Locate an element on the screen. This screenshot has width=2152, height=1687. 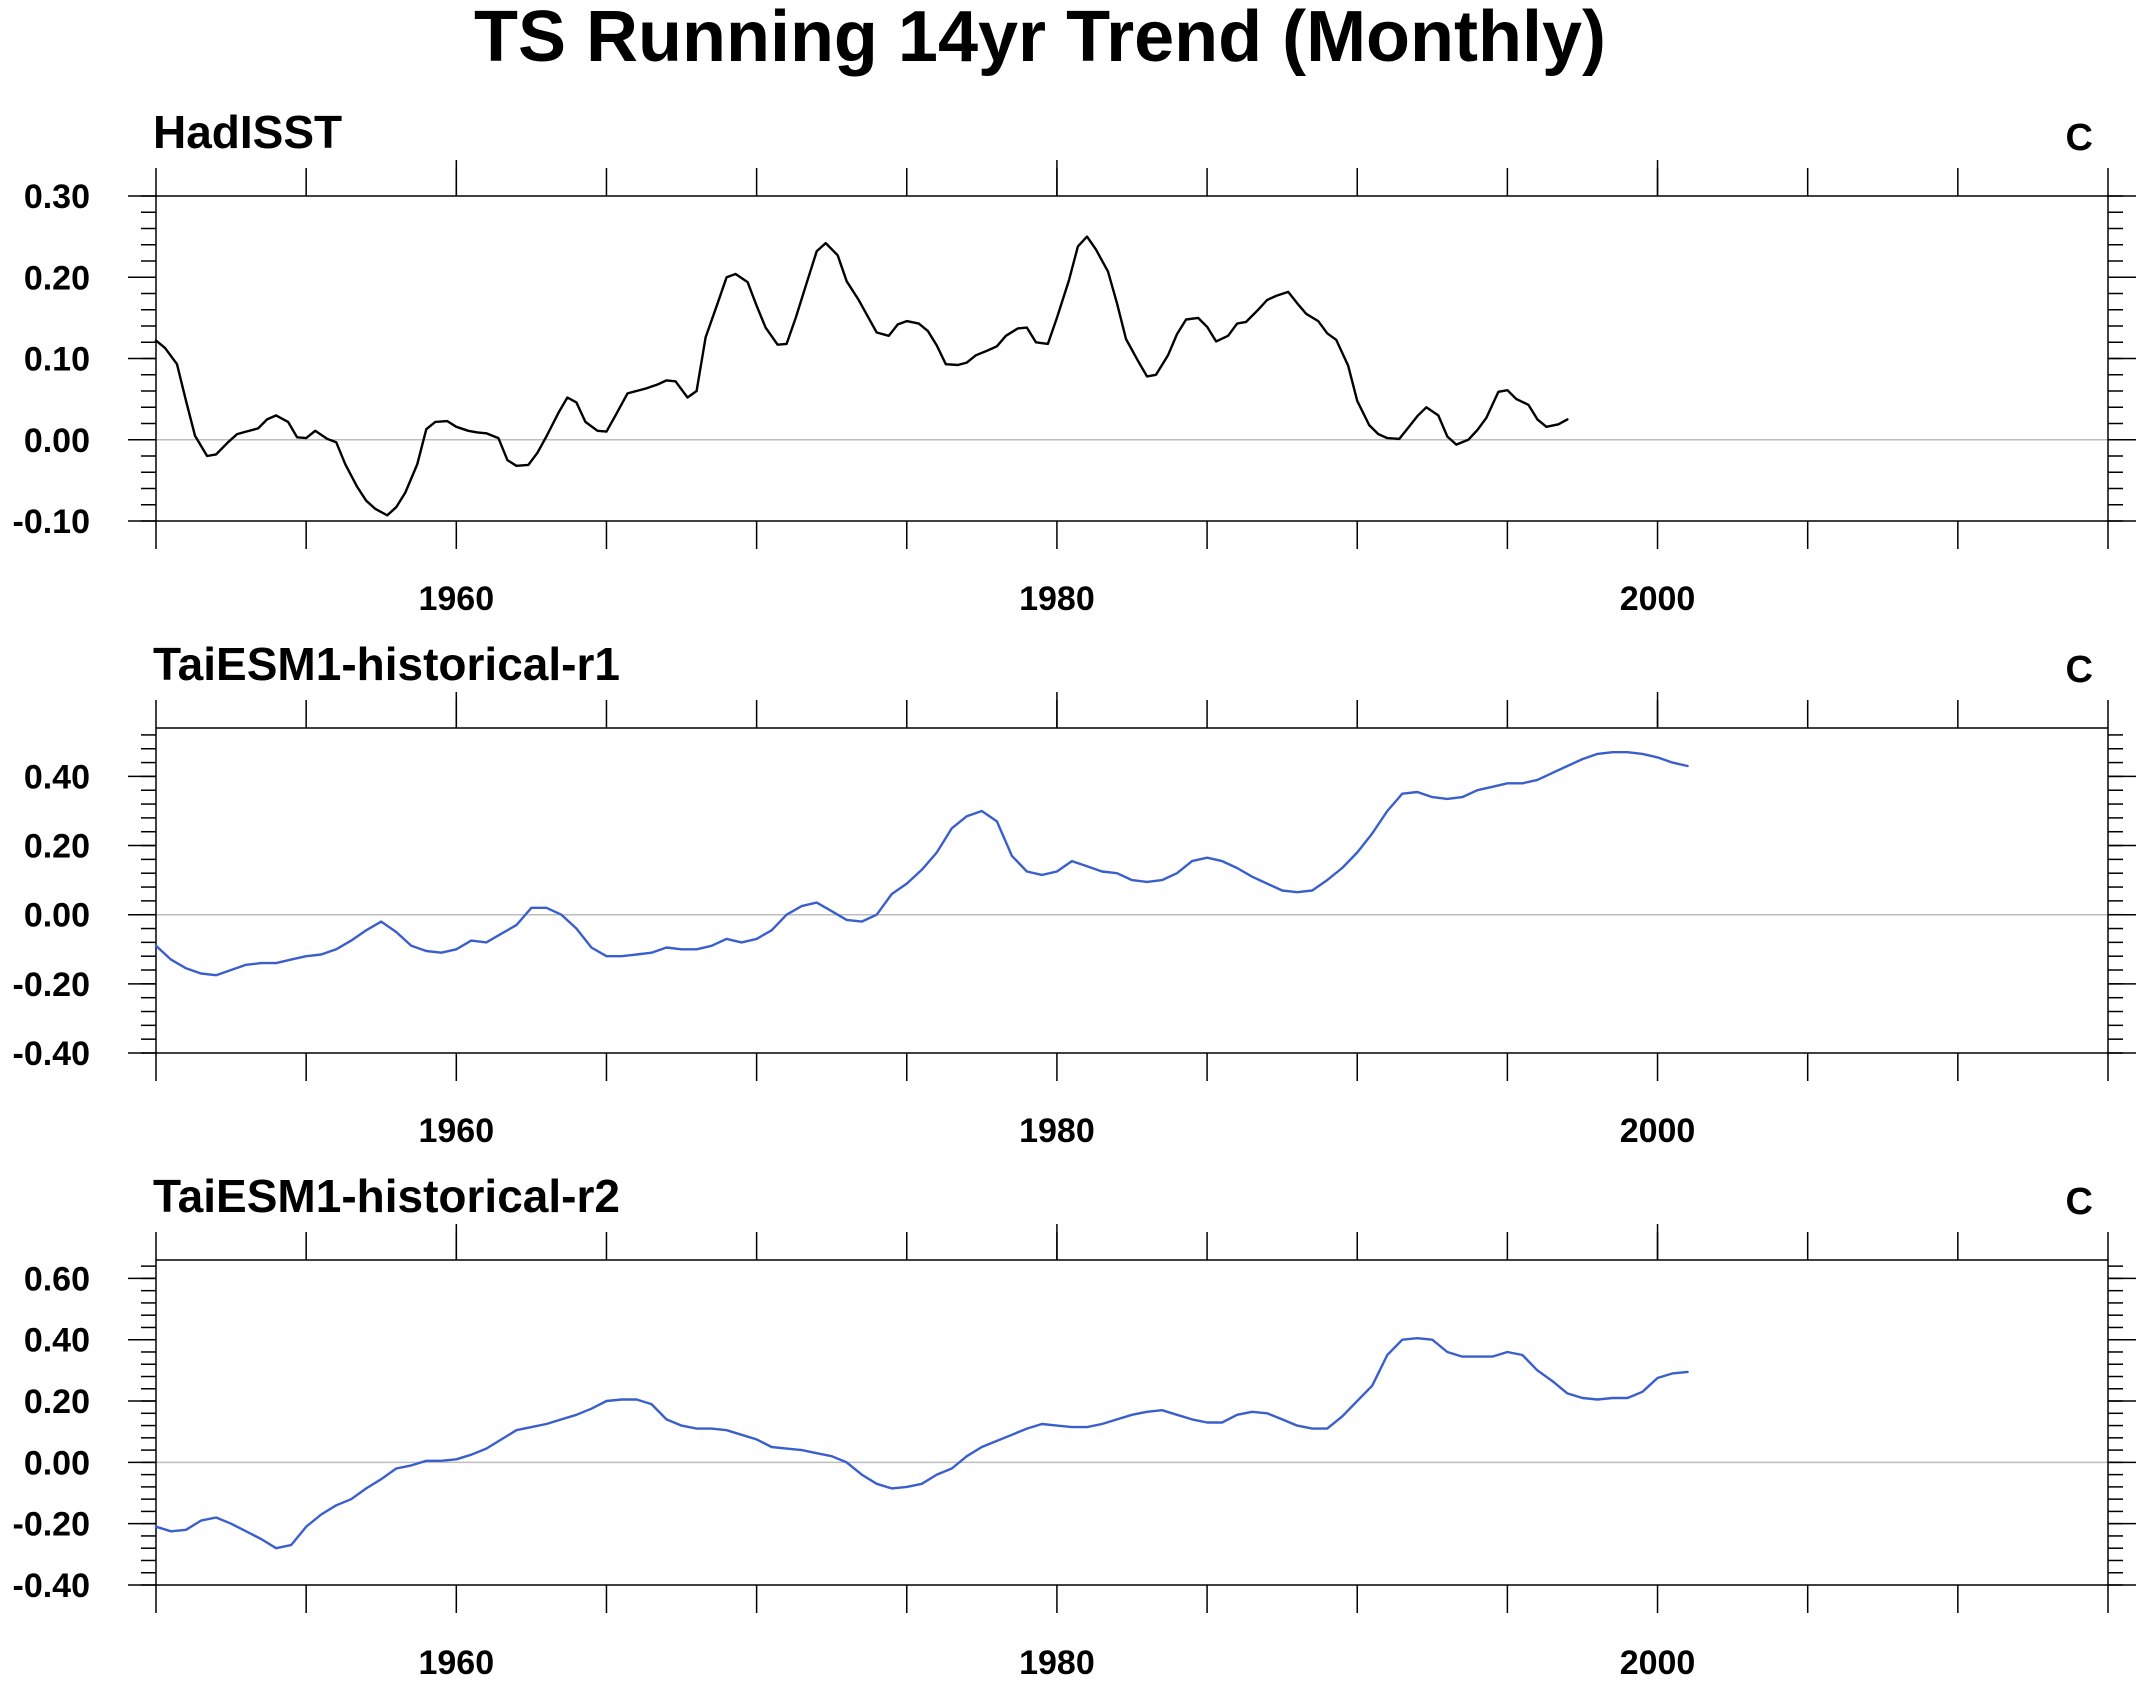
figure-title: TS Running 14yr Trend (Monthly) is located at coordinates (1040, 38).